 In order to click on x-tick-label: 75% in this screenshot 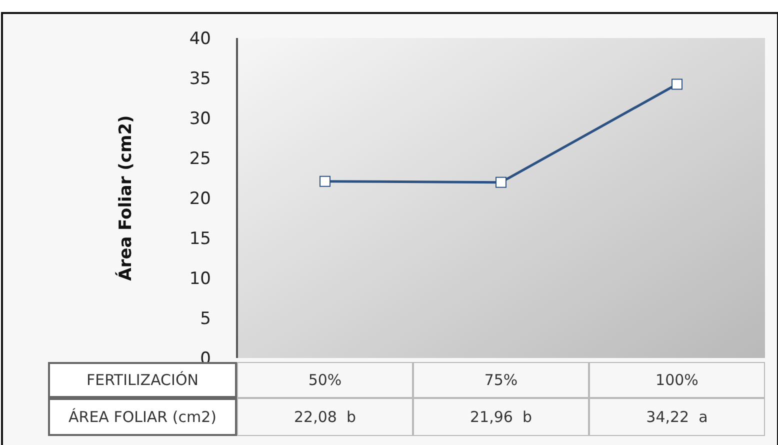, I will do `click(501, 380)`.